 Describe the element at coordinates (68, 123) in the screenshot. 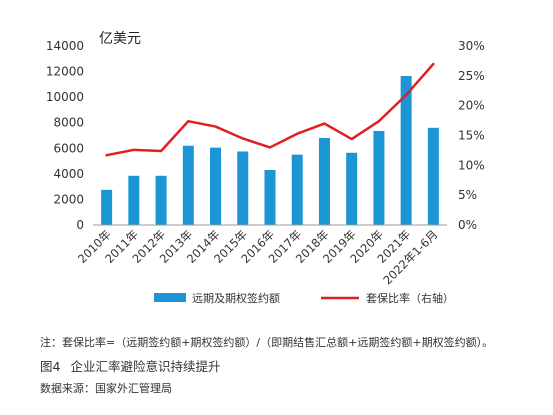

I see `left-tick-label: 8000` at that location.